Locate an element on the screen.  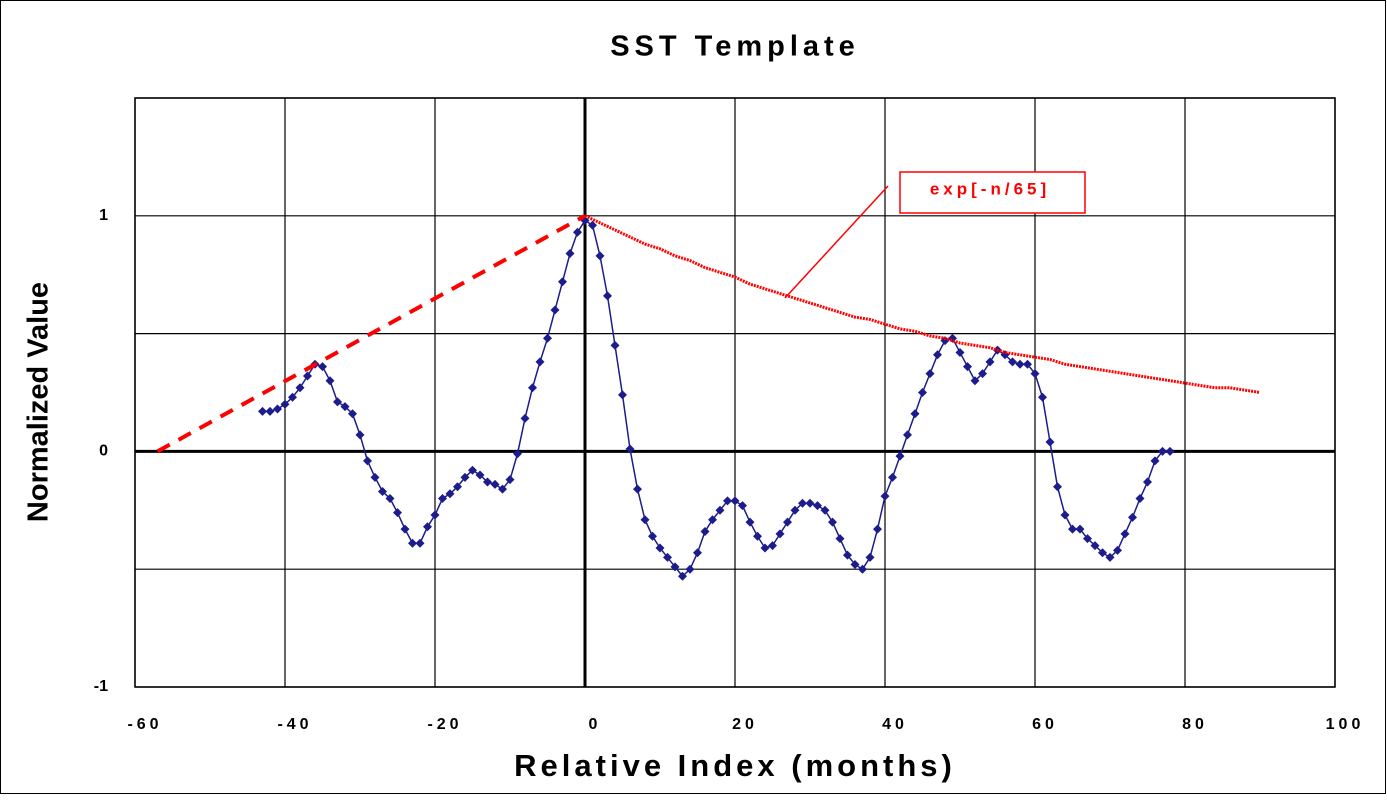
x-tick-label: 100 is located at coordinates (1345, 724).